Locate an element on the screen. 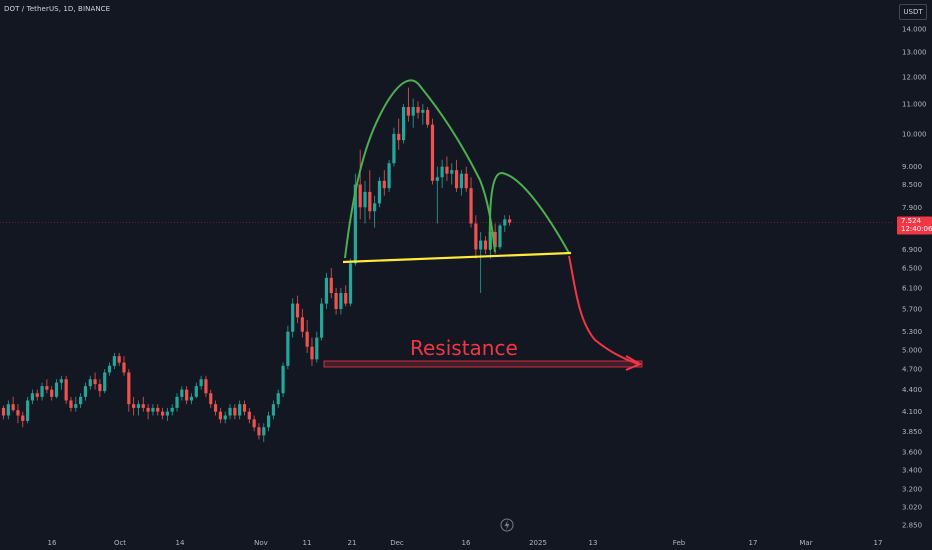 The width and height of the screenshot is (932, 550). currency-button: USDT is located at coordinates (913, 12).